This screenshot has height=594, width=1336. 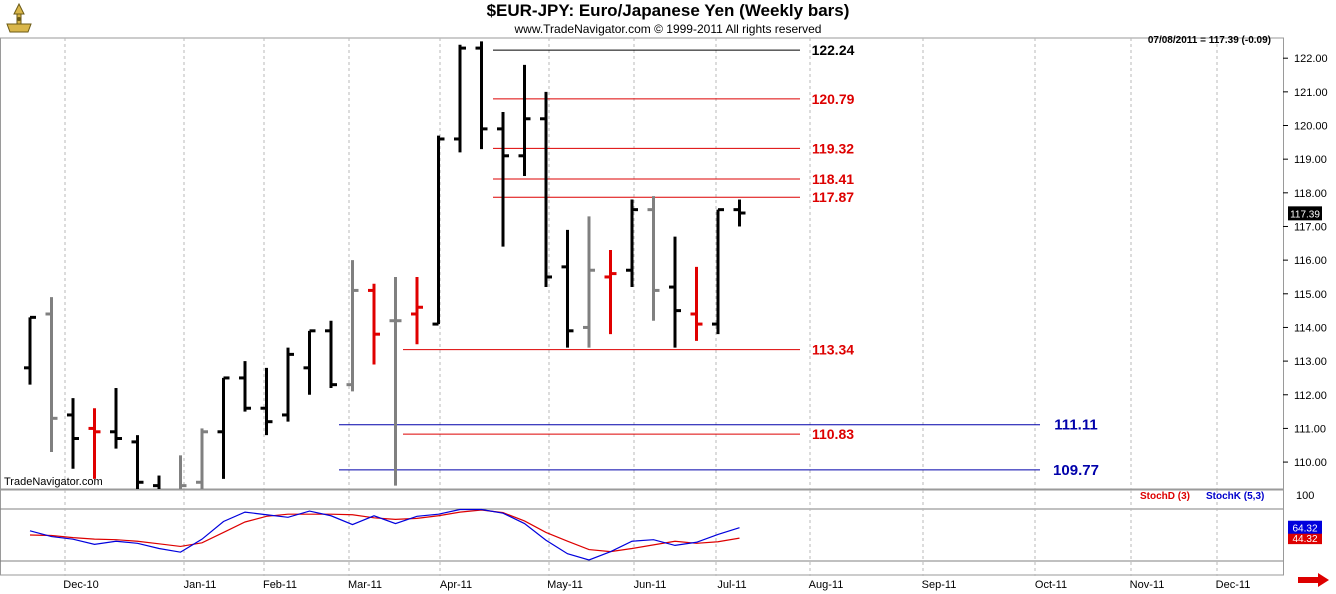 I want to click on stoch-value-label: 64.32, so click(x=1304, y=529).